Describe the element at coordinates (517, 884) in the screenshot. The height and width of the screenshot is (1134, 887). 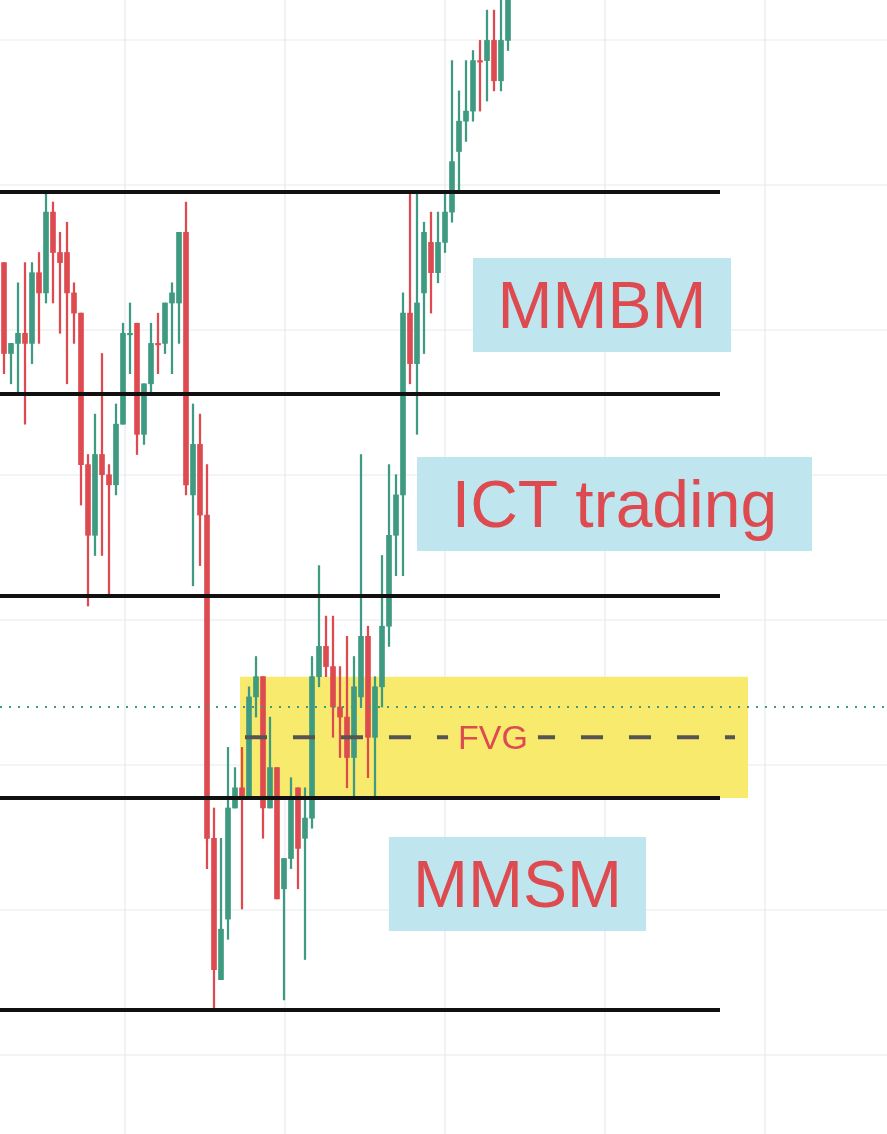
I see `annotation: MMSM` at that location.